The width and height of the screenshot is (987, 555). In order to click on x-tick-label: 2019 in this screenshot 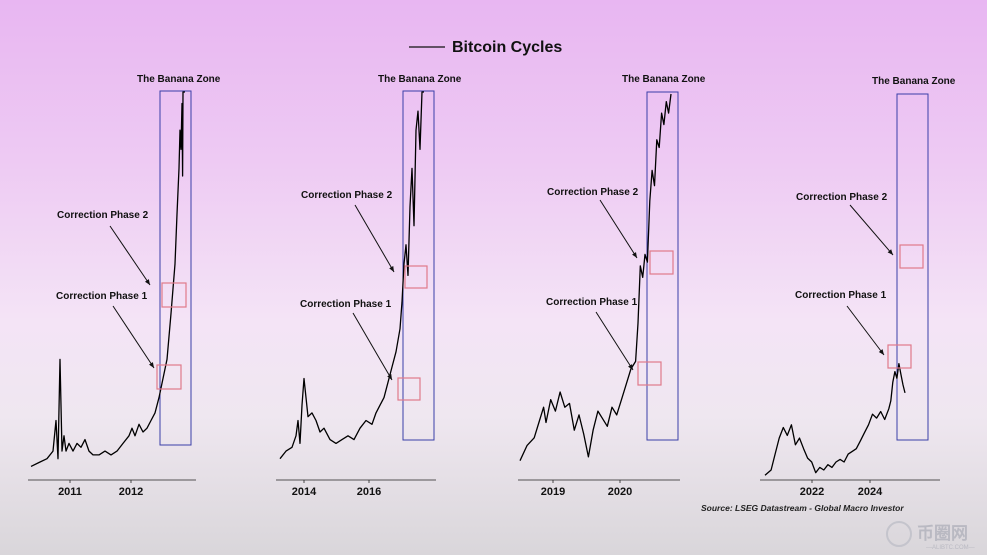, I will do `click(553, 492)`.